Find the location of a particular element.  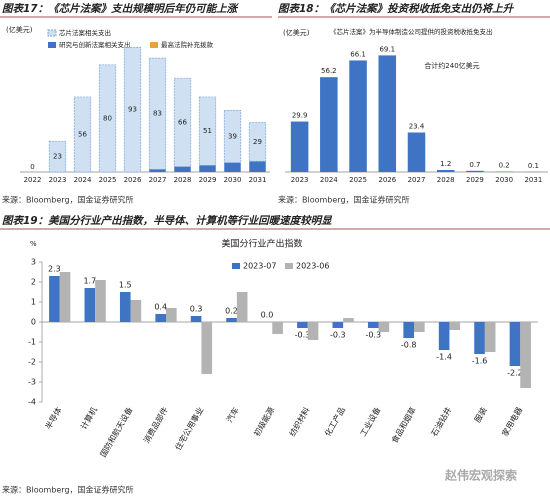

x-tick-label: 服装 is located at coordinates (480, 414).